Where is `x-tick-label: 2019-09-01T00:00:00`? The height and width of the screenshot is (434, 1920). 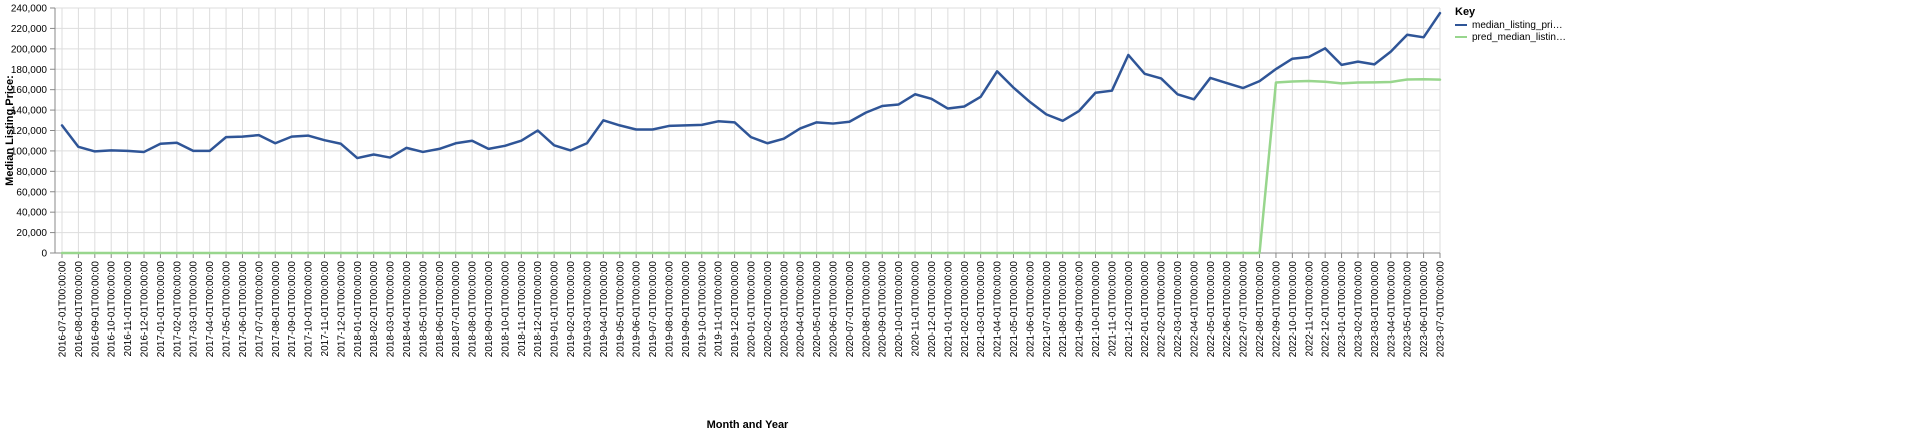
x-tick-label: 2019-09-01T00:00:00 is located at coordinates (686, 309).